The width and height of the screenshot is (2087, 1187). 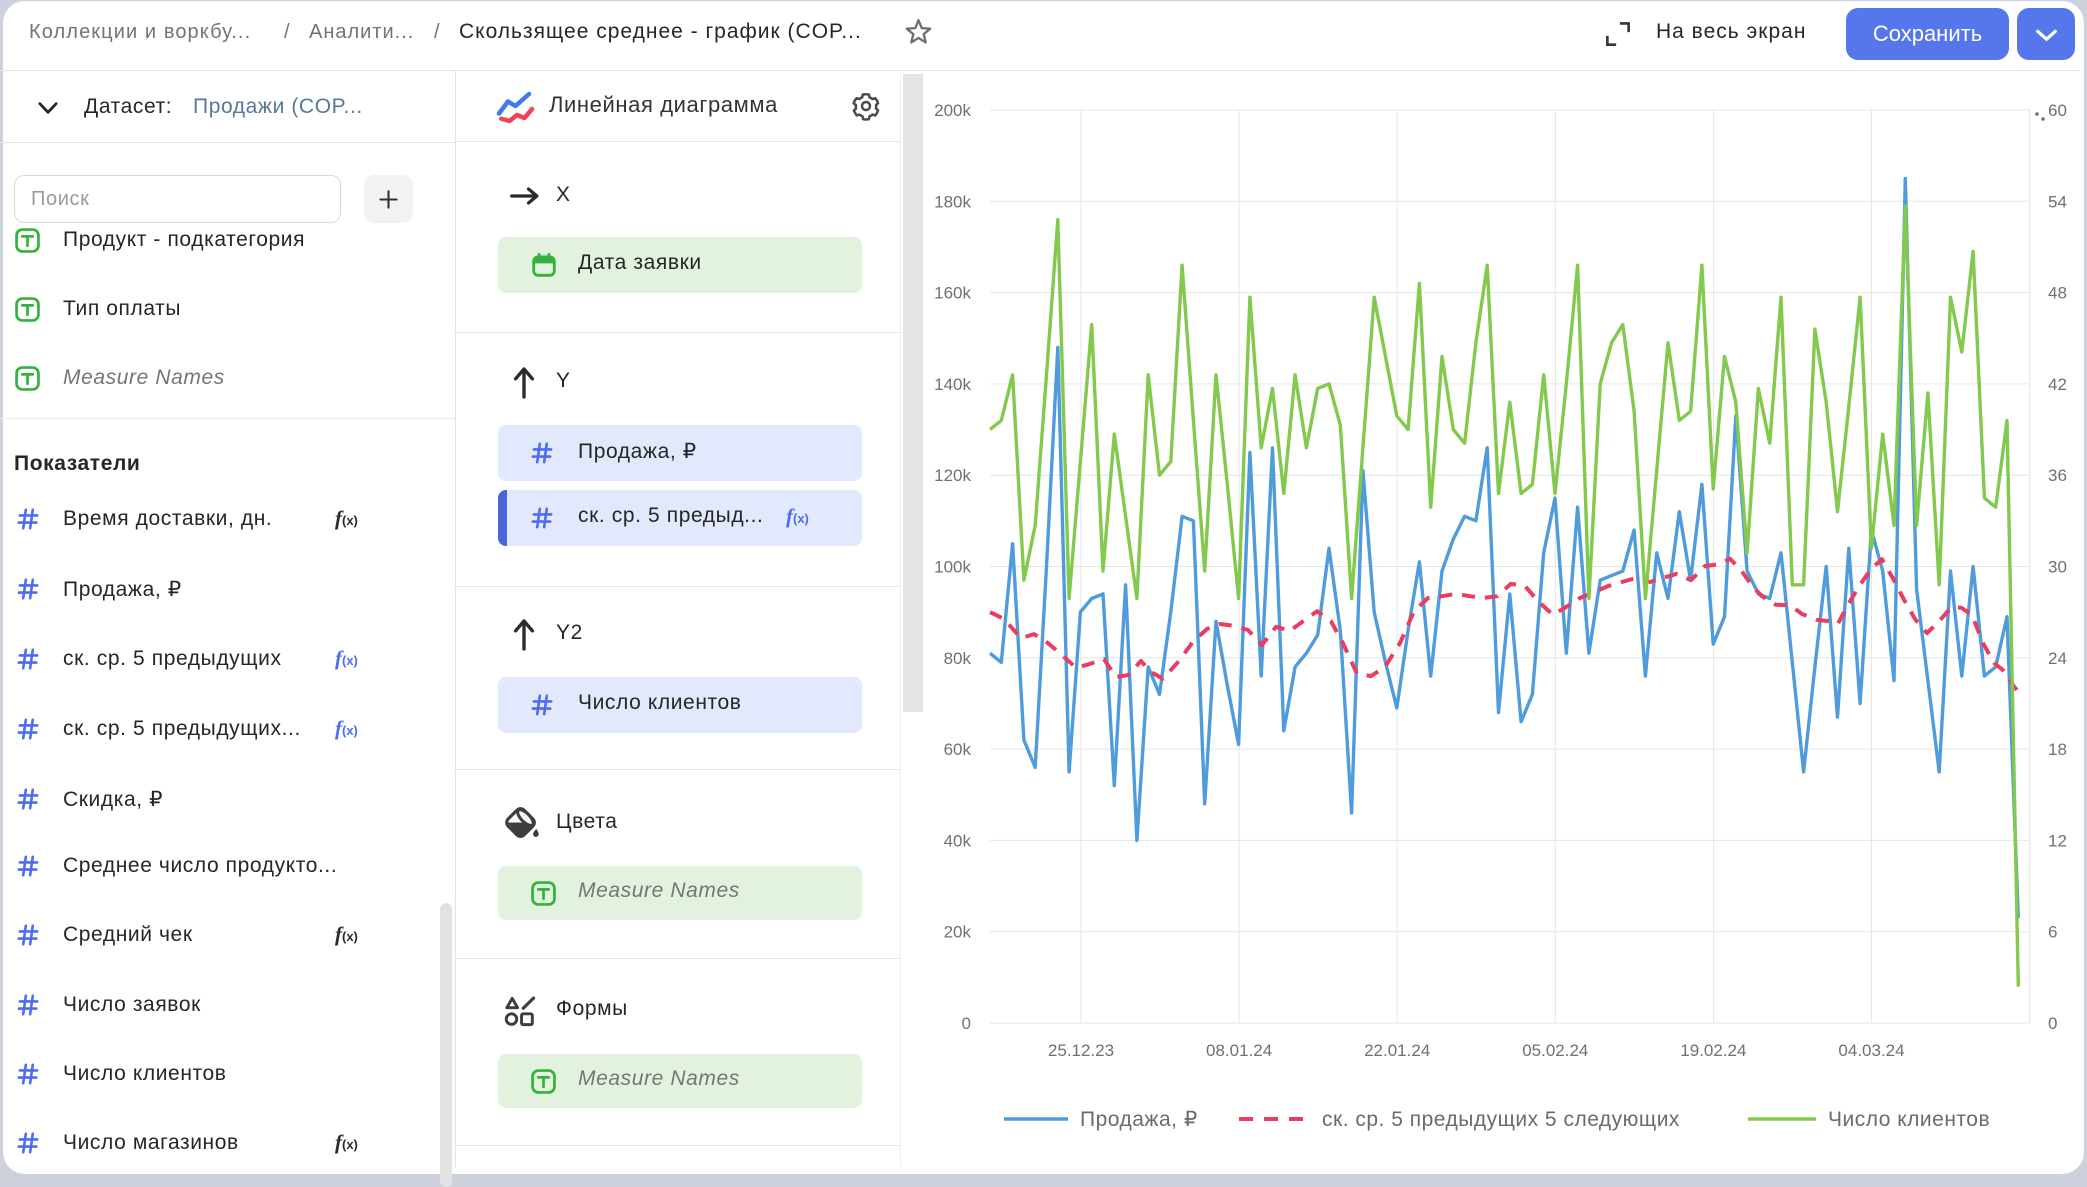 What do you see at coordinates (2057, 475) in the screenshot?
I see `svg-text: 36` at bounding box center [2057, 475].